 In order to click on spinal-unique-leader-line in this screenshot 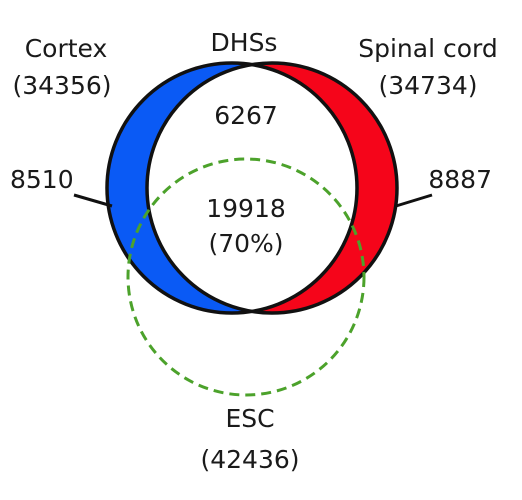, I will do `click(414, 200)`.